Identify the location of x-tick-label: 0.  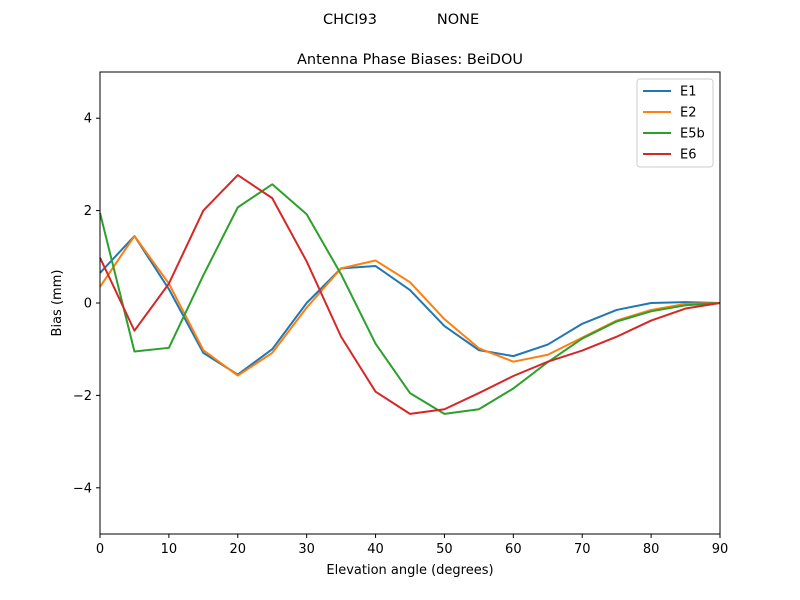
(100, 549).